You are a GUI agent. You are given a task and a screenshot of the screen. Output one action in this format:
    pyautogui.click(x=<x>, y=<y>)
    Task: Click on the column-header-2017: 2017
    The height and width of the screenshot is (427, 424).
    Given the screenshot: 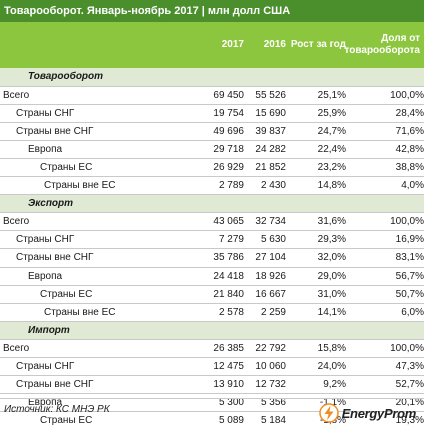 What is the action you would take?
    pyautogui.click(x=232, y=44)
    